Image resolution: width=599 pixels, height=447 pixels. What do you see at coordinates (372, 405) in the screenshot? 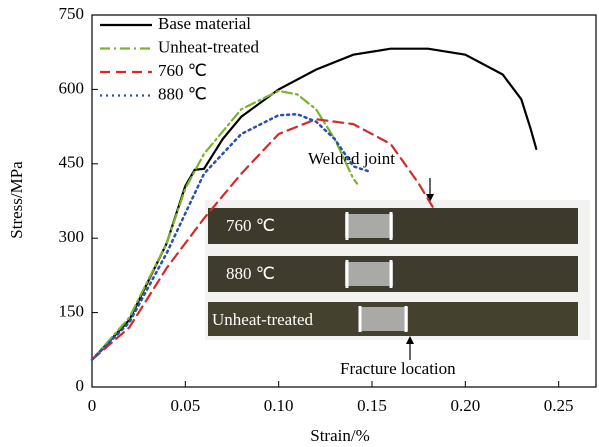
I see `x-tick-label: 0.15` at bounding box center [372, 405].